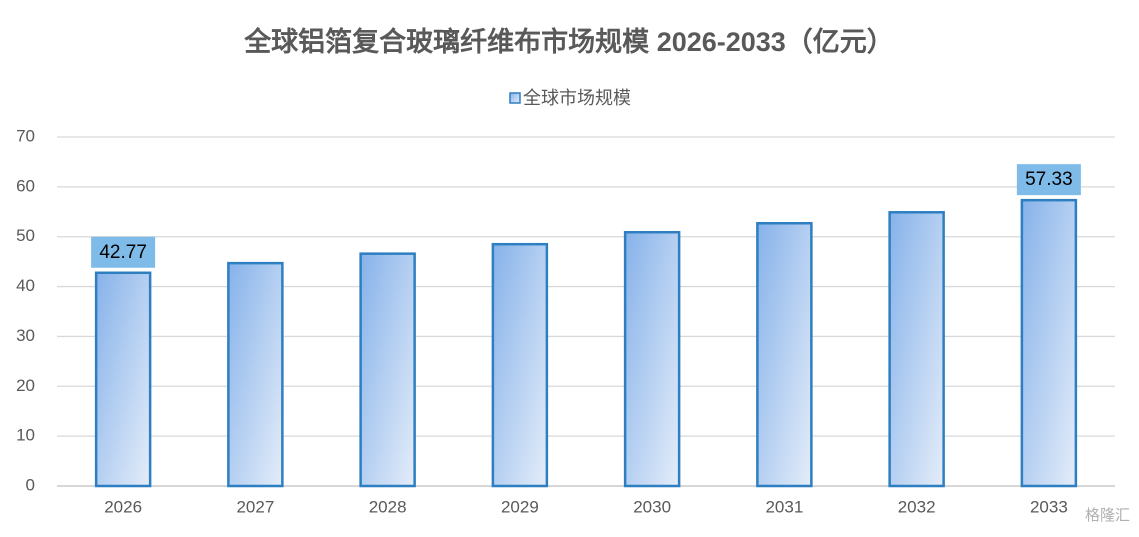 The height and width of the screenshot is (537, 1139). What do you see at coordinates (25, 285) in the screenshot?
I see `y-tick-label: 40` at bounding box center [25, 285].